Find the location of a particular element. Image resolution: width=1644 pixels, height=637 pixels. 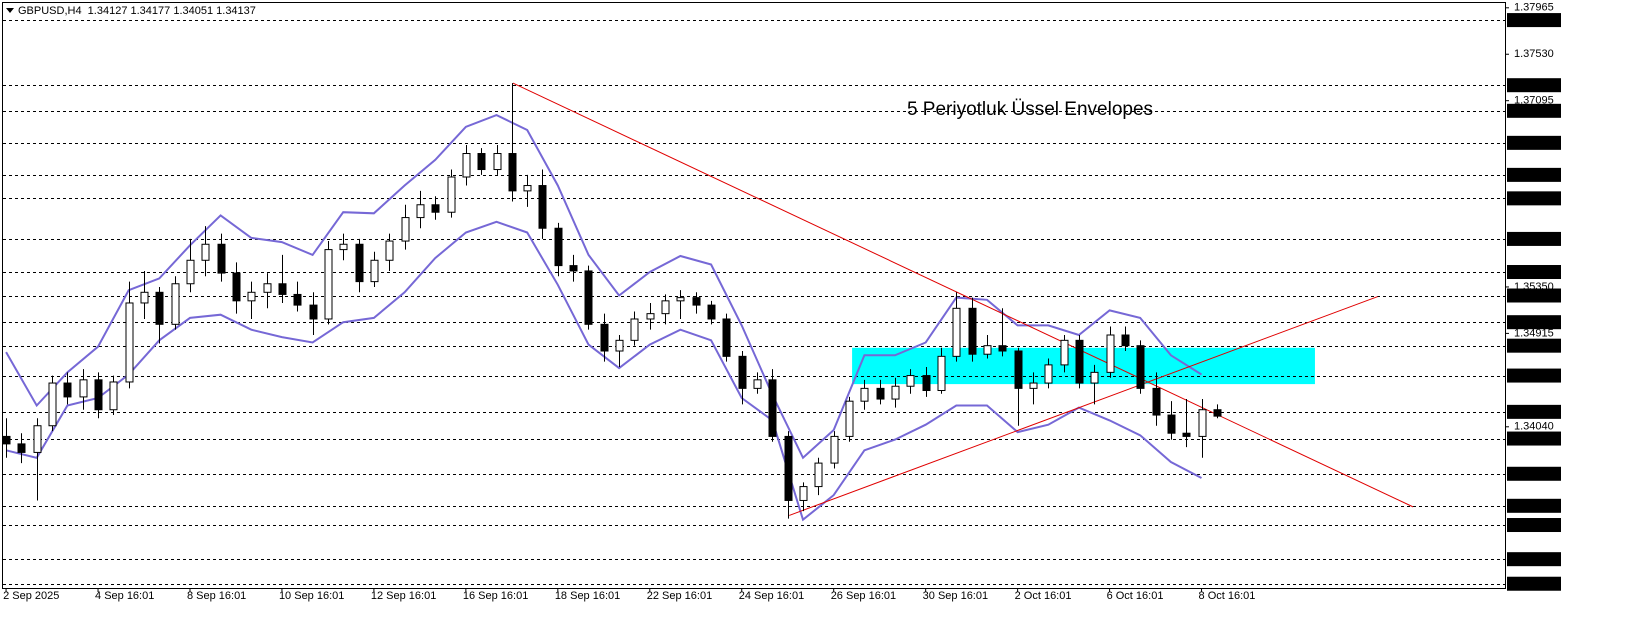

level-label: 1.37000 is located at coordinates (1532, 111).